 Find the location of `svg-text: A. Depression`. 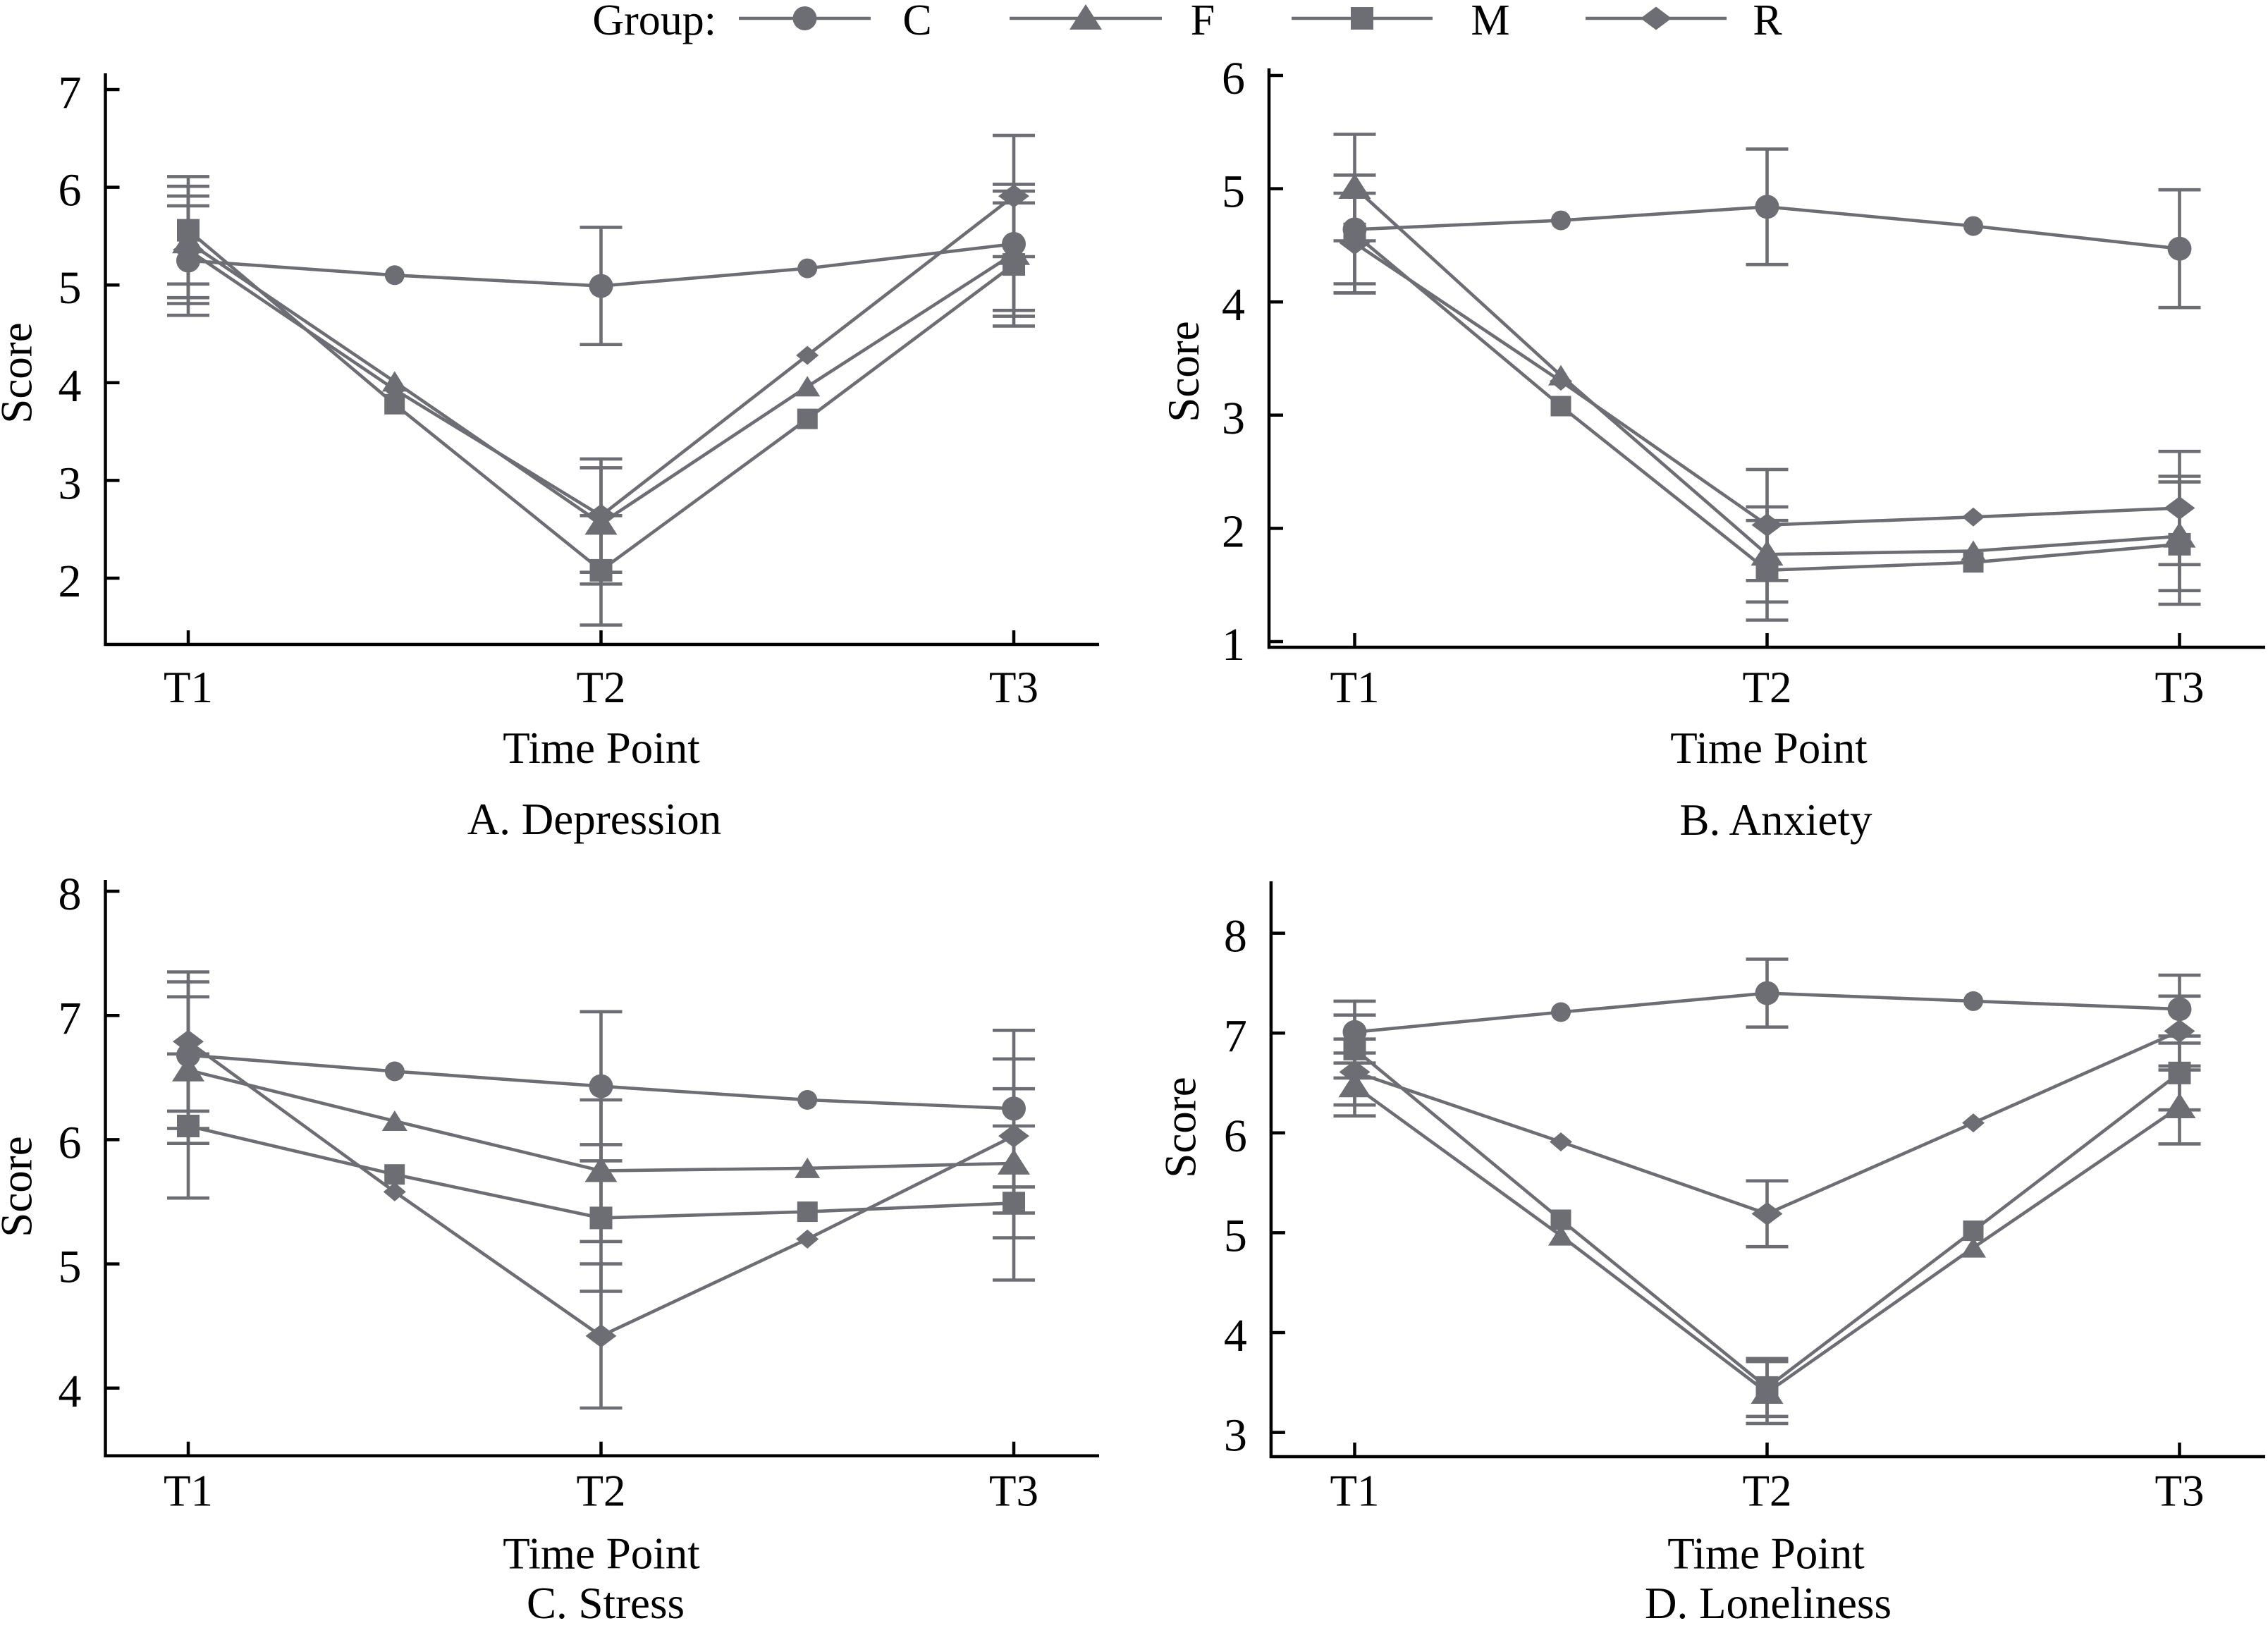

svg-text: A. Depression is located at coordinates (594, 819).